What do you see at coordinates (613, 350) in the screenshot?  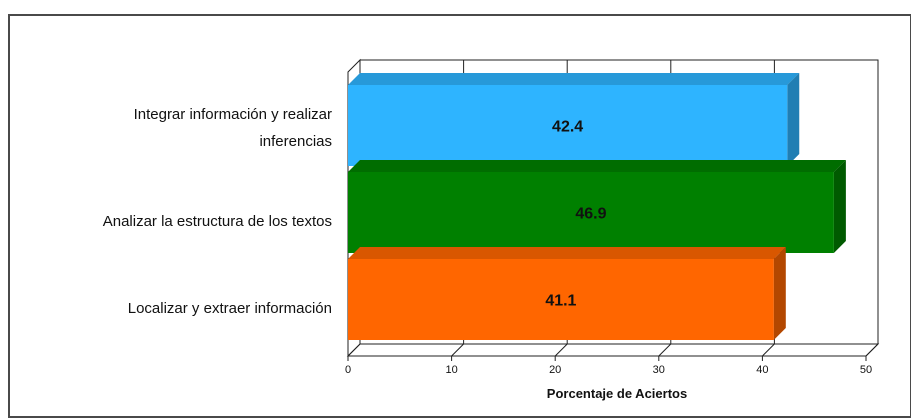 I see `plot-floor` at bounding box center [613, 350].